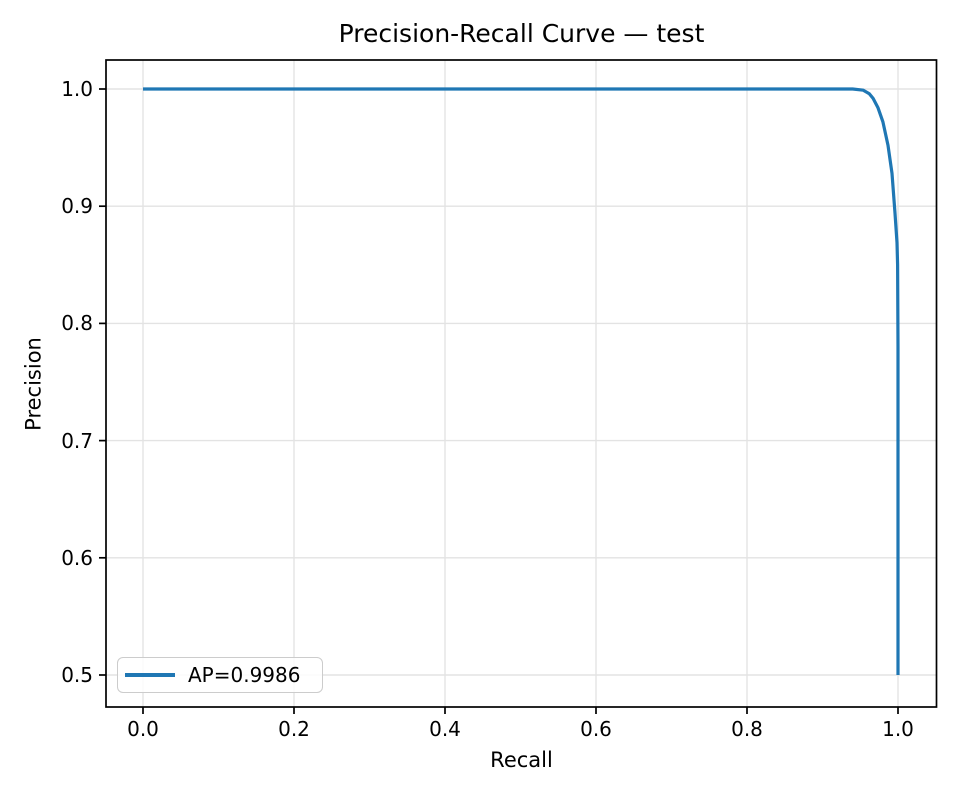  What do you see at coordinates (244, 675) in the screenshot?
I see `legend-label: AP=0.9986` at bounding box center [244, 675].